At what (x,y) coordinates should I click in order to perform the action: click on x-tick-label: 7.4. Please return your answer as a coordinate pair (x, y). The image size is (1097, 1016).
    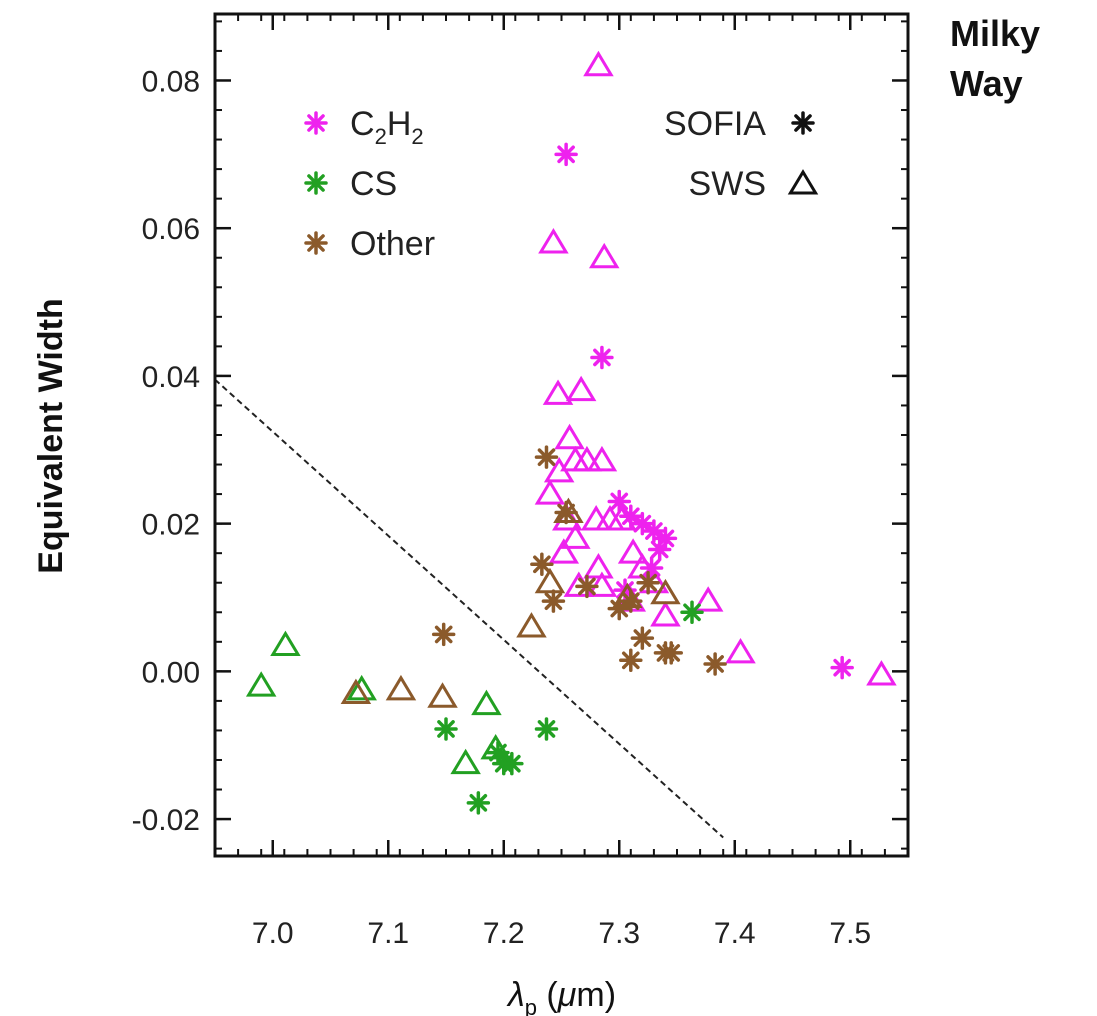
    Looking at the image, I should click on (735, 933).